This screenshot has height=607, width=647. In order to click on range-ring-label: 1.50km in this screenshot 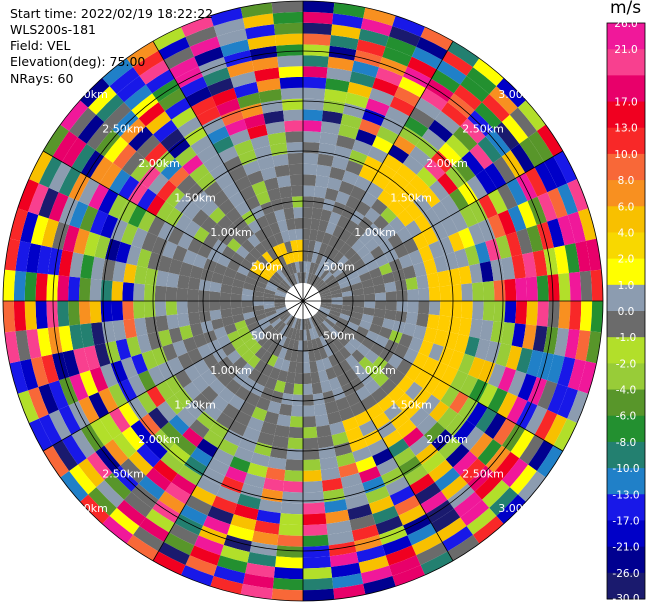, I will do `click(195, 198)`.